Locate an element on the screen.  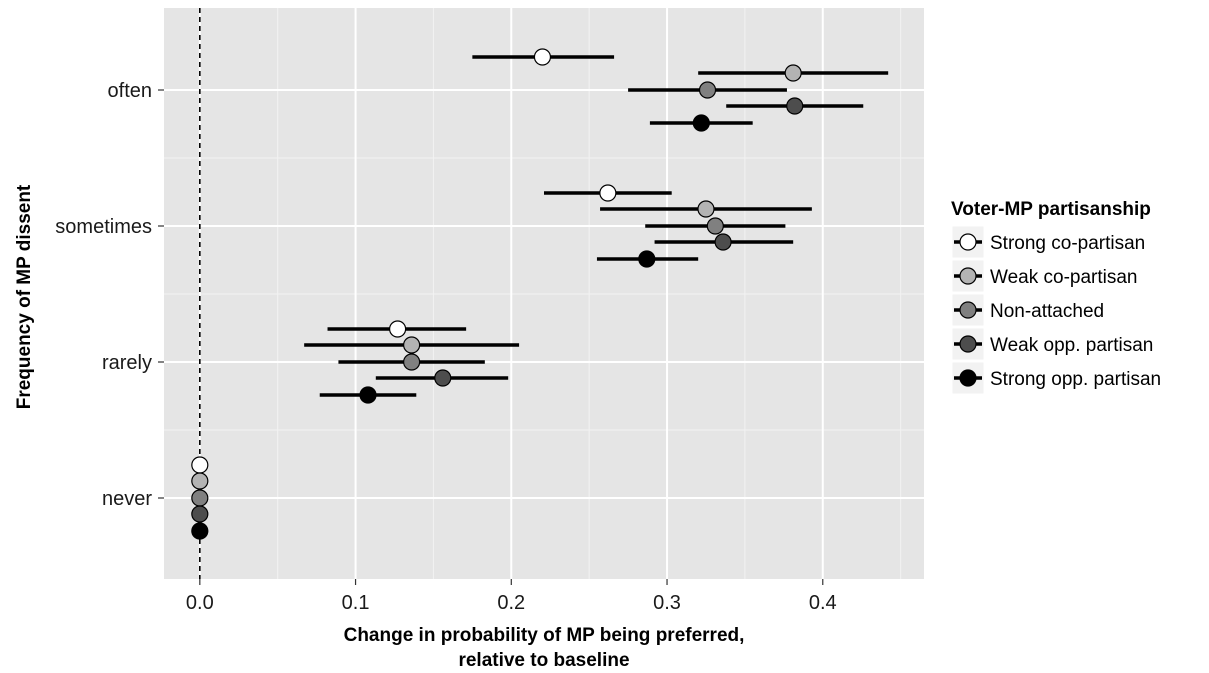
y-axis-ticks: often sometimes rarely never is located at coordinates (109, 295).